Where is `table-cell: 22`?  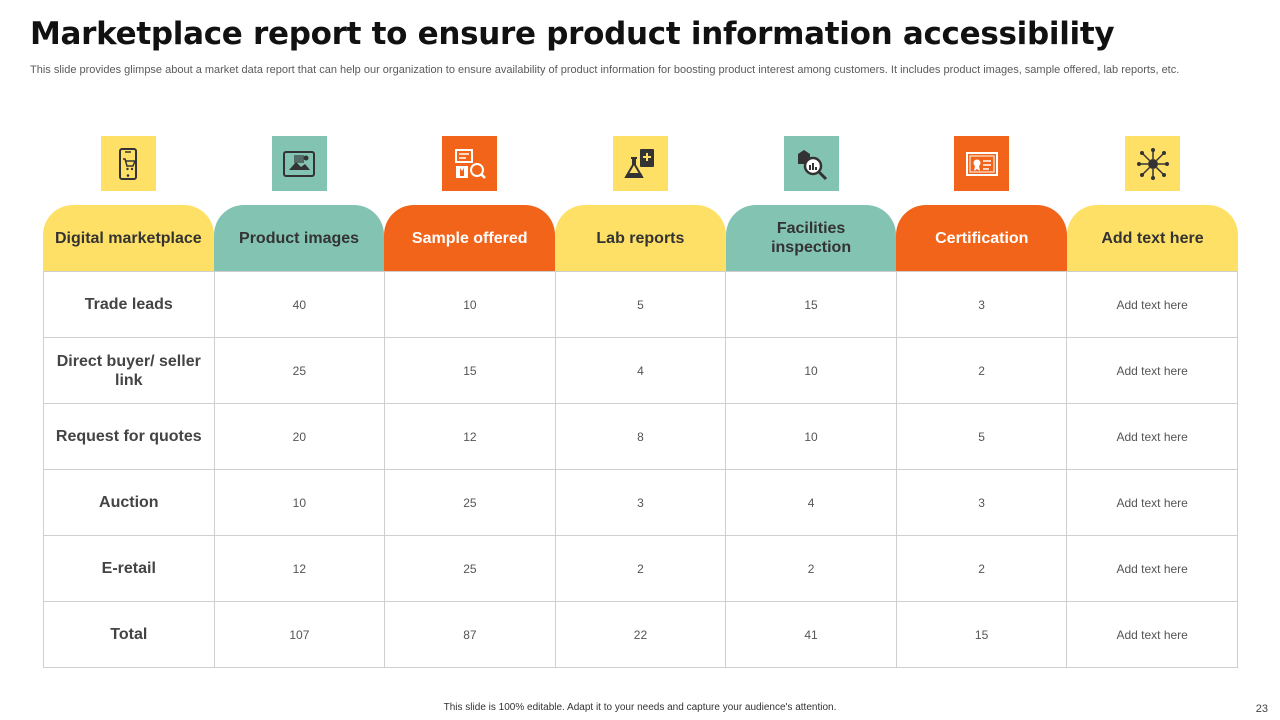
table-cell: 22 is located at coordinates (641, 635).